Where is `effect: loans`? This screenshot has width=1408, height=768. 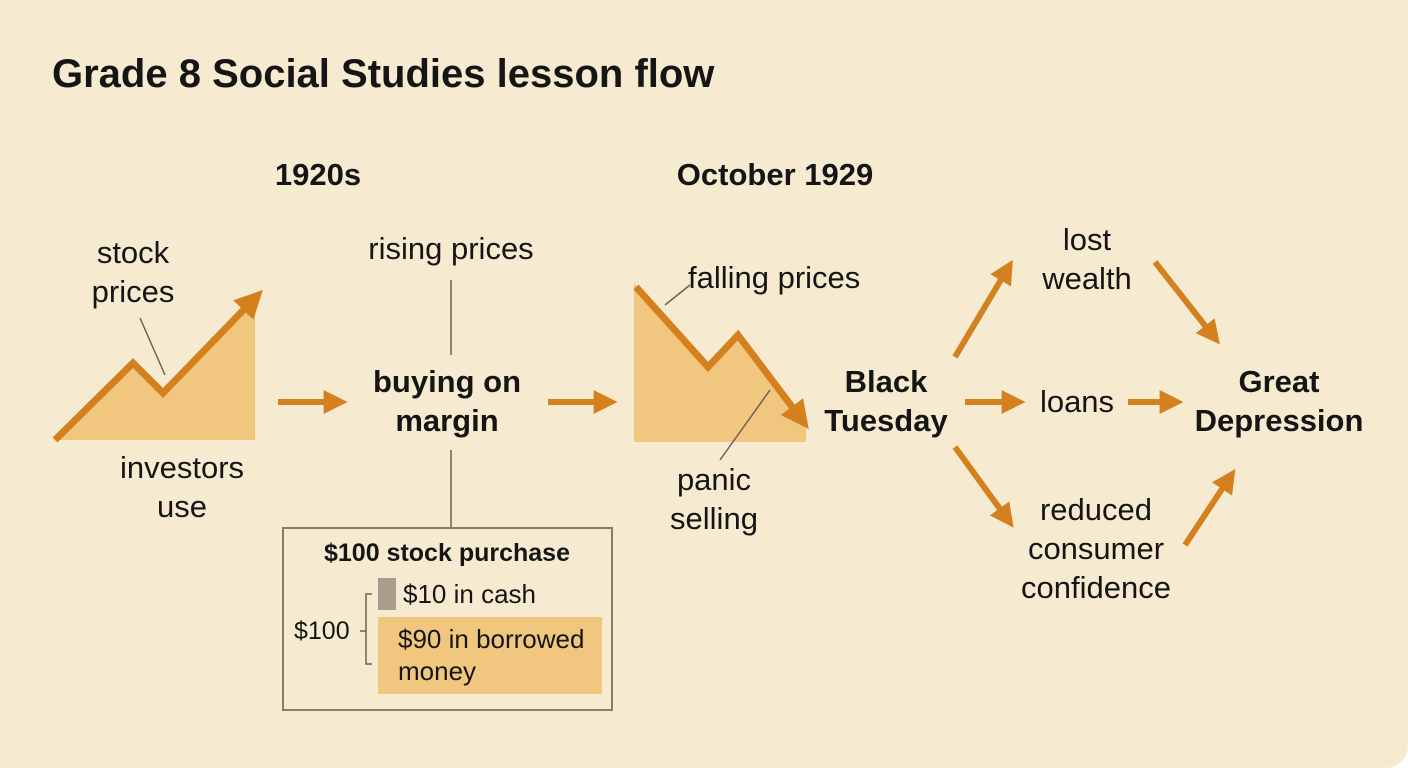
effect: loans is located at coordinates (1077, 401).